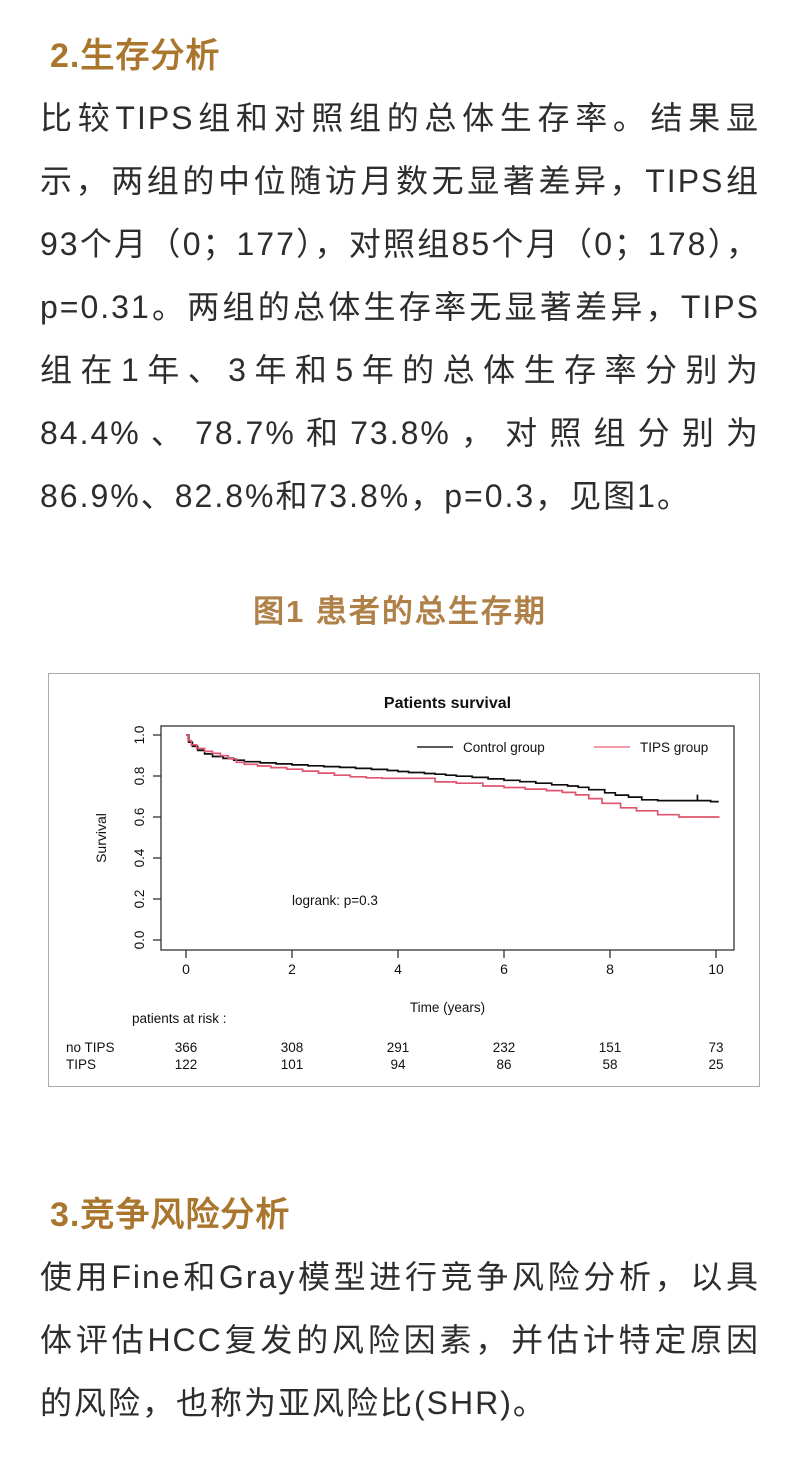 Image resolution: width=800 pixels, height=1475 pixels. What do you see at coordinates (90, 1047) in the screenshot?
I see `risk-row-label: no TIPS` at bounding box center [90, 1047].